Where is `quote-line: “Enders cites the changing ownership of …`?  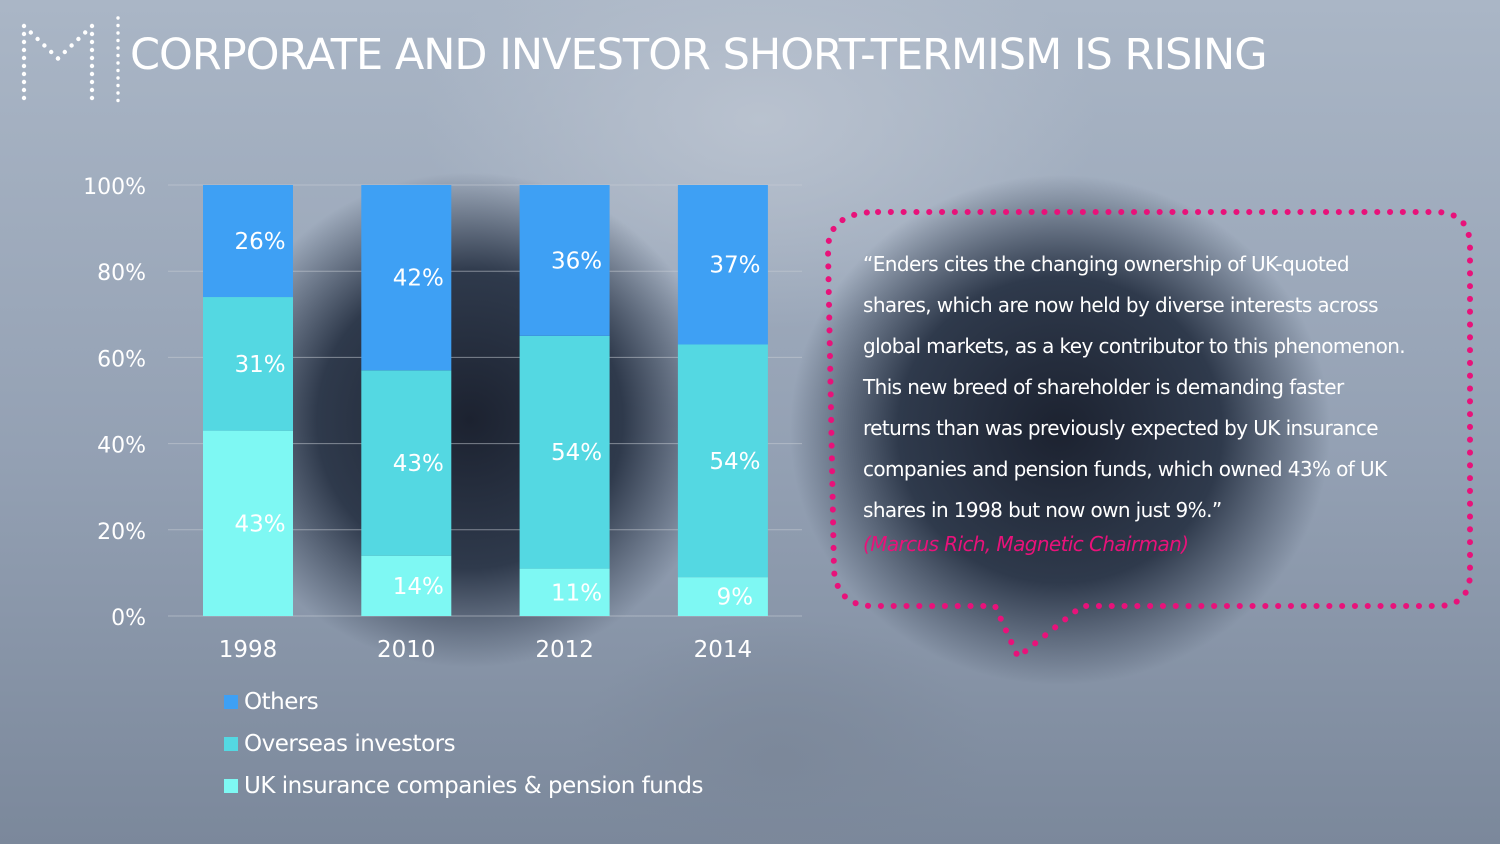
quote-line: “Enders cites the changing ownership of … is located at coordinates (1106, 264).